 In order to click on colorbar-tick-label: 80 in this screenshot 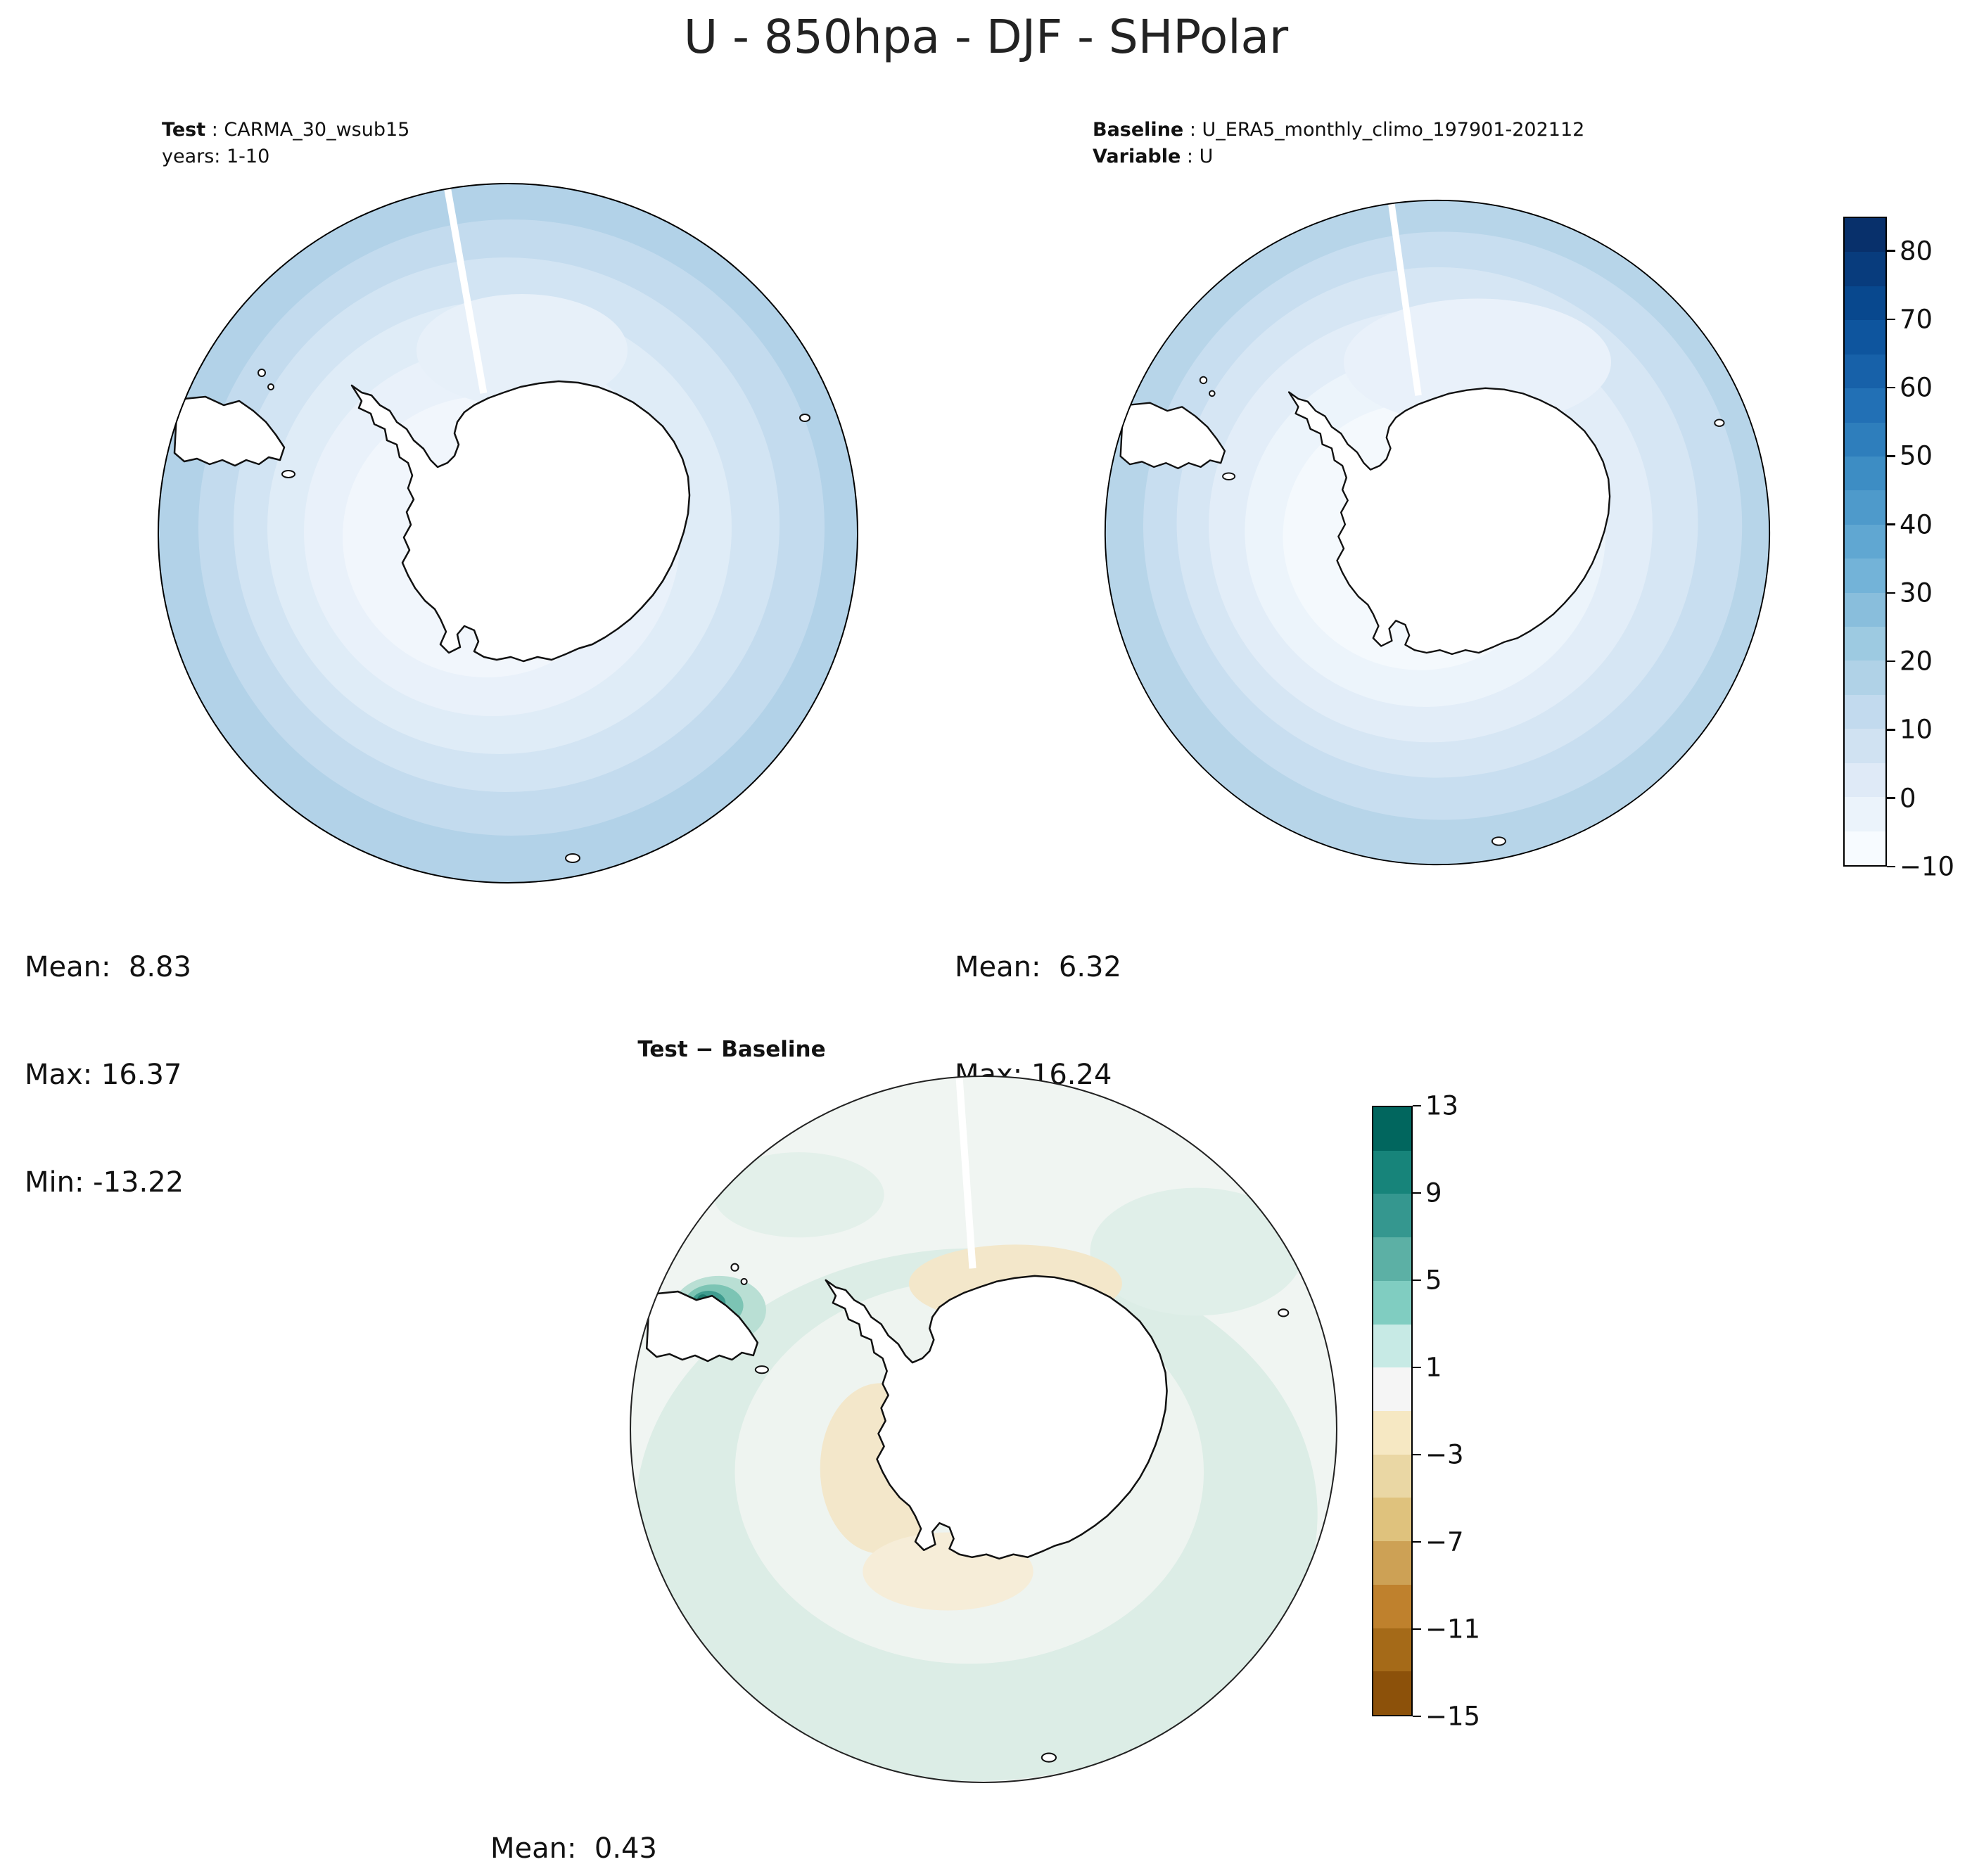, I will do `click(1917, 251)`.